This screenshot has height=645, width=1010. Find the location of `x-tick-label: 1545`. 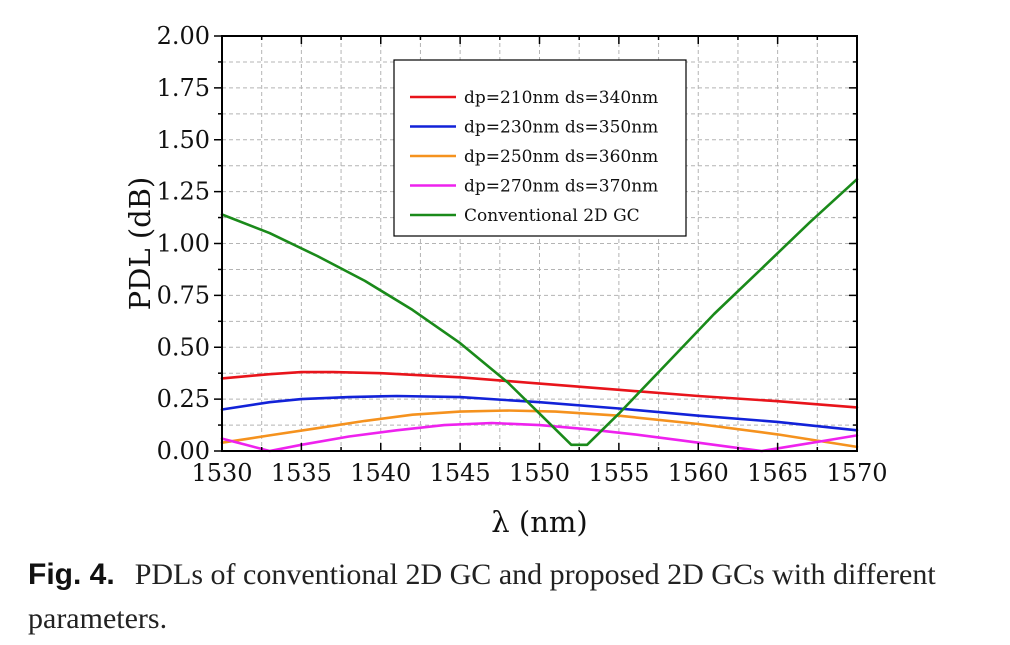

x-tick-label: 1545 is located at coordinates (460, 473).